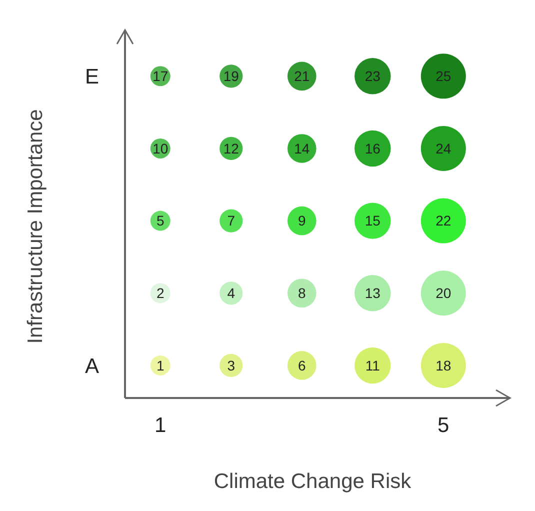  What do you see at coordinates (160, 365) in the screenshot?
I see `data-label: 1` at bounding box center [160, 365].